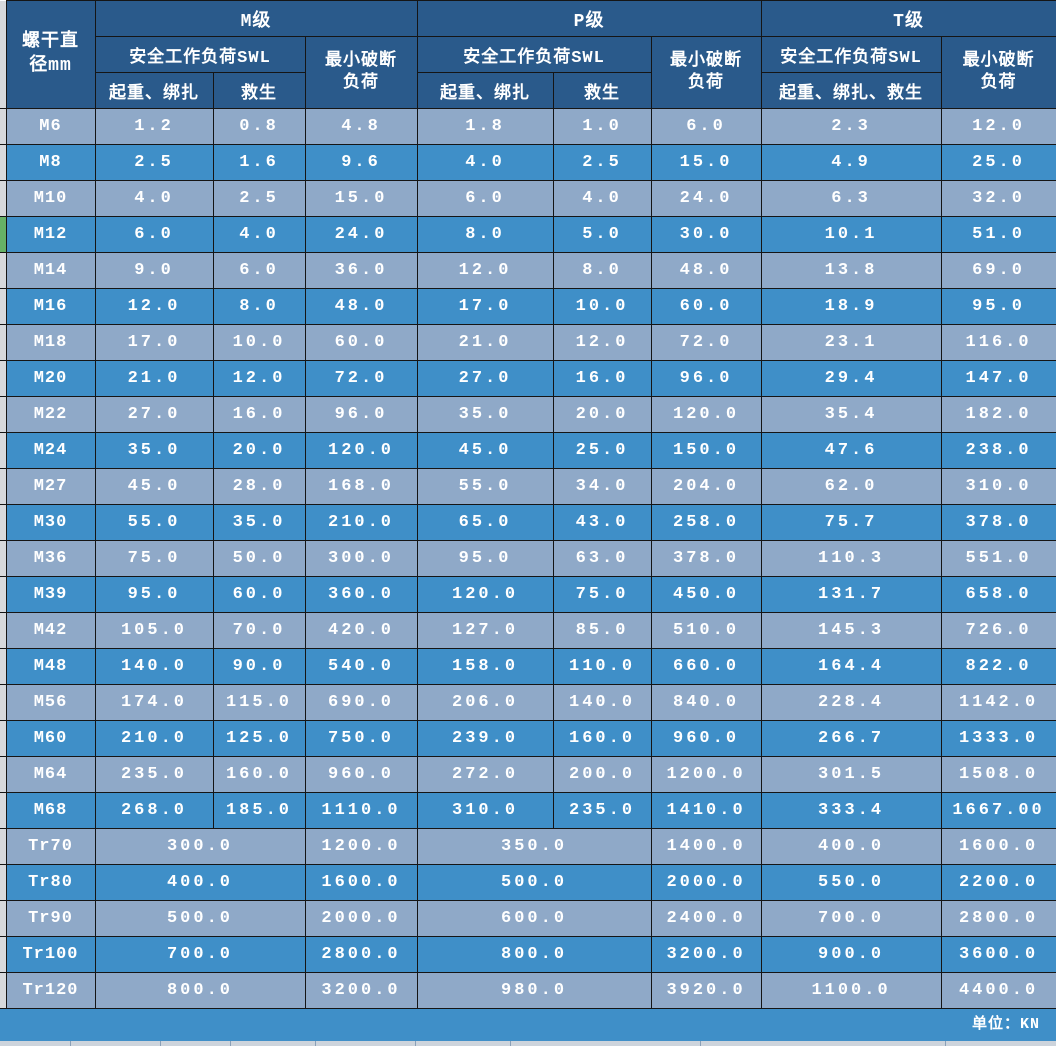 This screenshot has width=1056, height=1046. What do you see at coordinates (361, 846) in the screenshot?
I see `value-cell: 1200.0` at bounding box center [361, 846].